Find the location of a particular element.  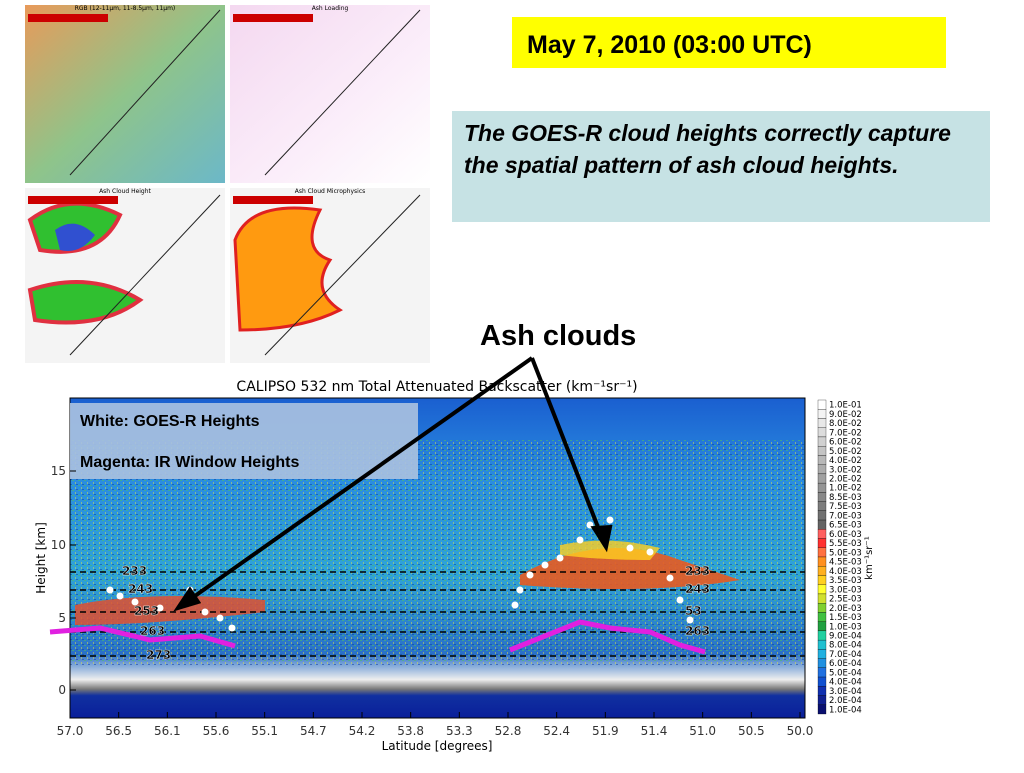

legend-box is located at coordinates (244, 441).